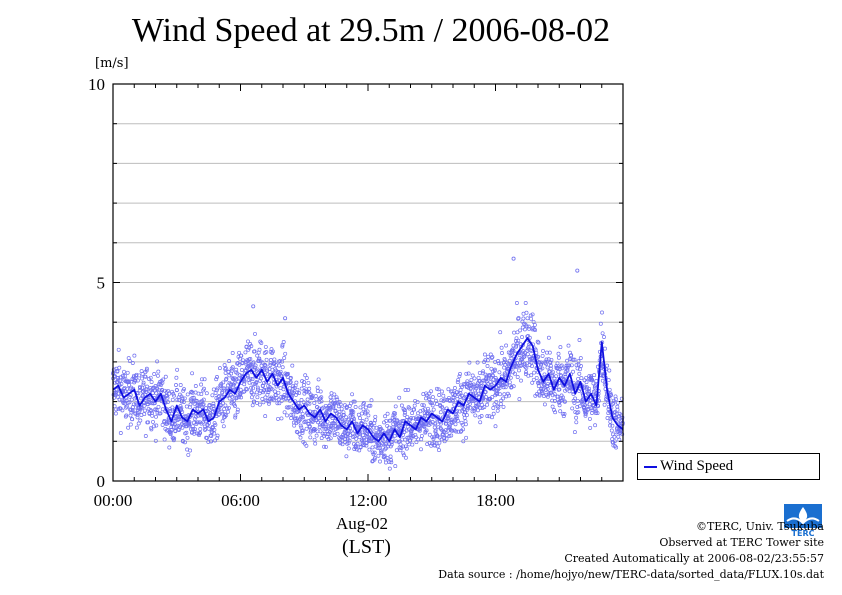 Image resolution: width=842 pixels, height=595 pixels. I want to click on x-axis-date-label: Aug-02, so click(362, 523).